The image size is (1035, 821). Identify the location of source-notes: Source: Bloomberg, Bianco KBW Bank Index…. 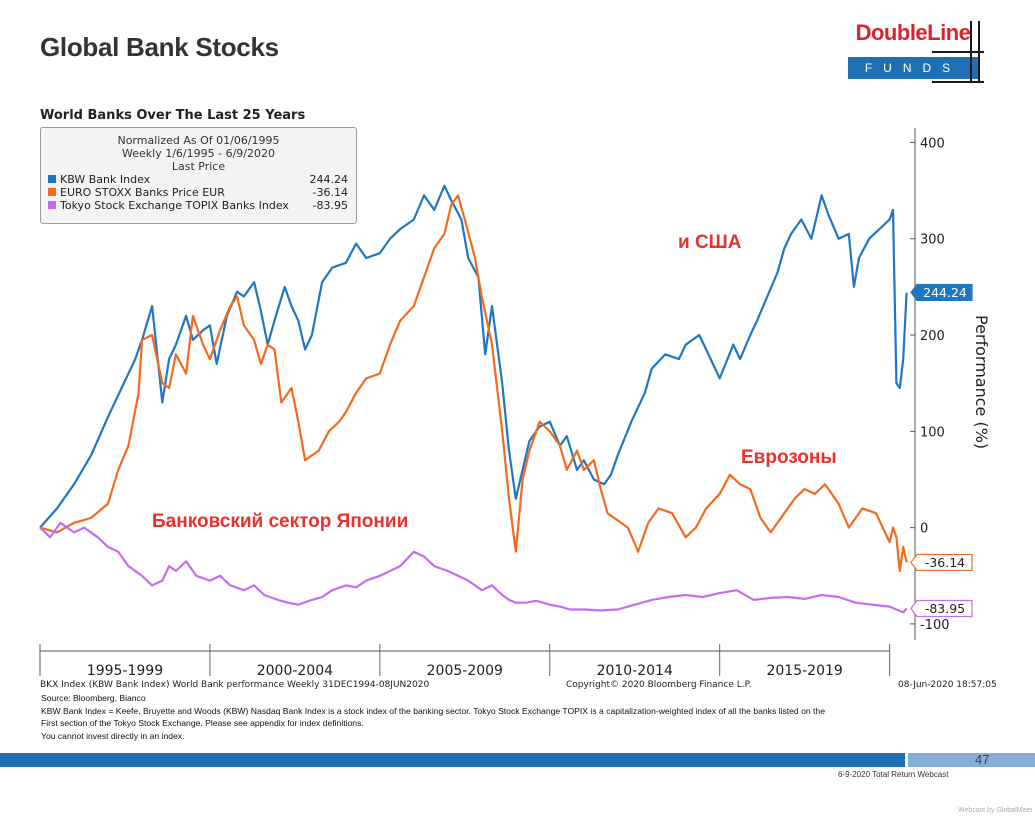
(476, 717).